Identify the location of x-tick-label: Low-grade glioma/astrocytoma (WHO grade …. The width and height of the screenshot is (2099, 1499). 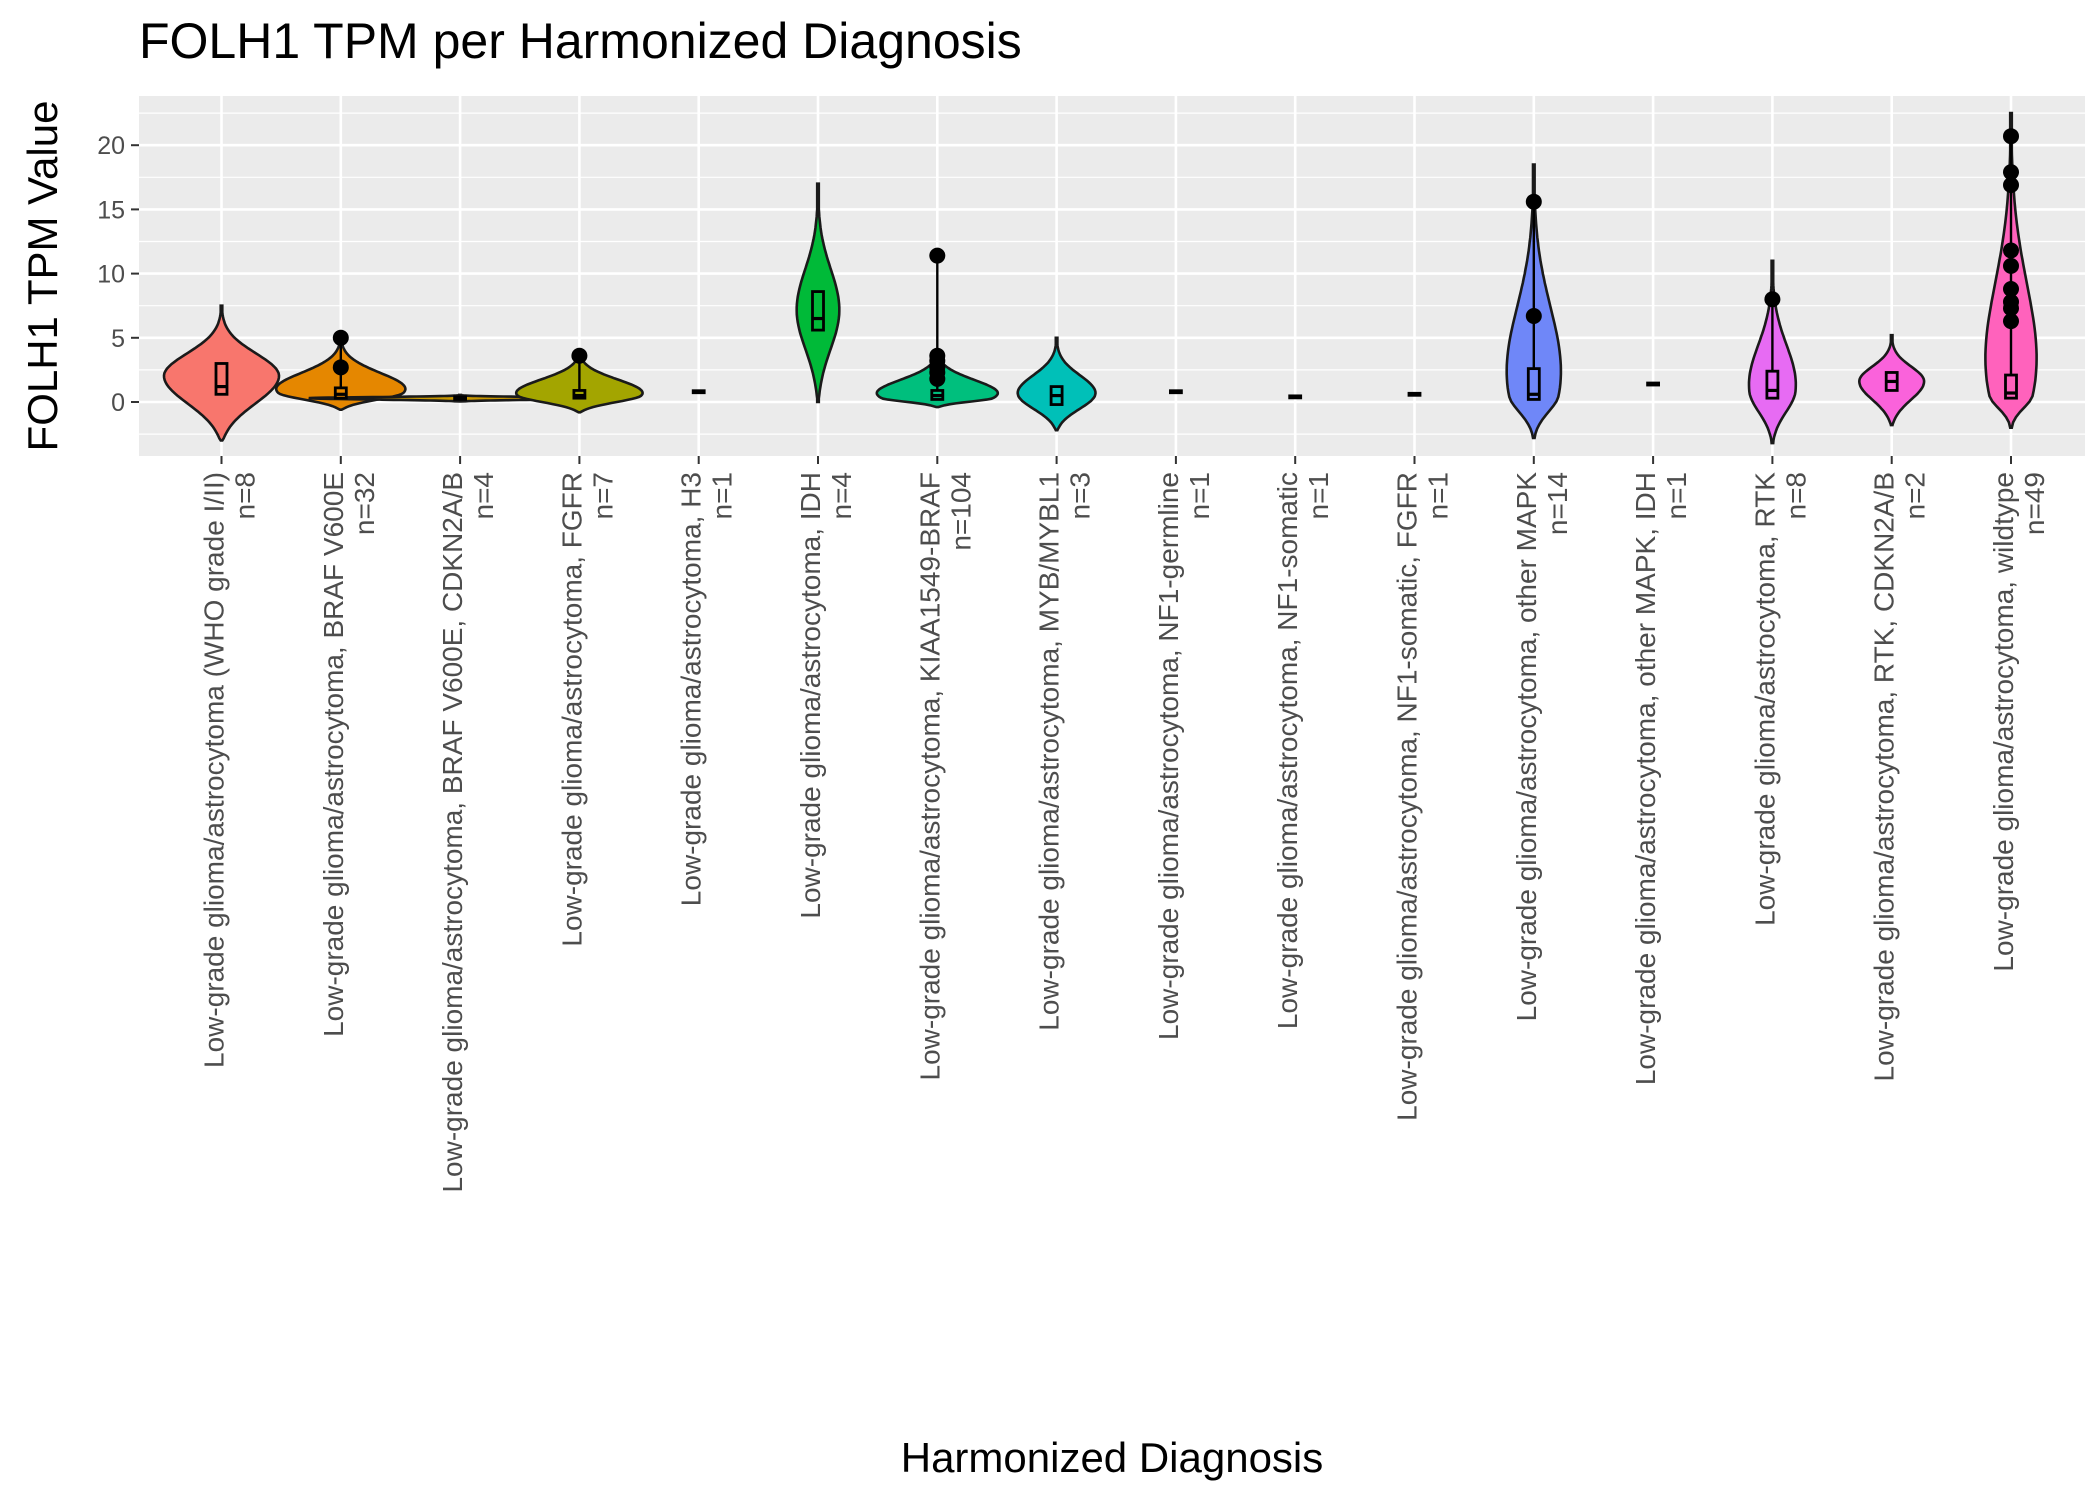
(230, 770).